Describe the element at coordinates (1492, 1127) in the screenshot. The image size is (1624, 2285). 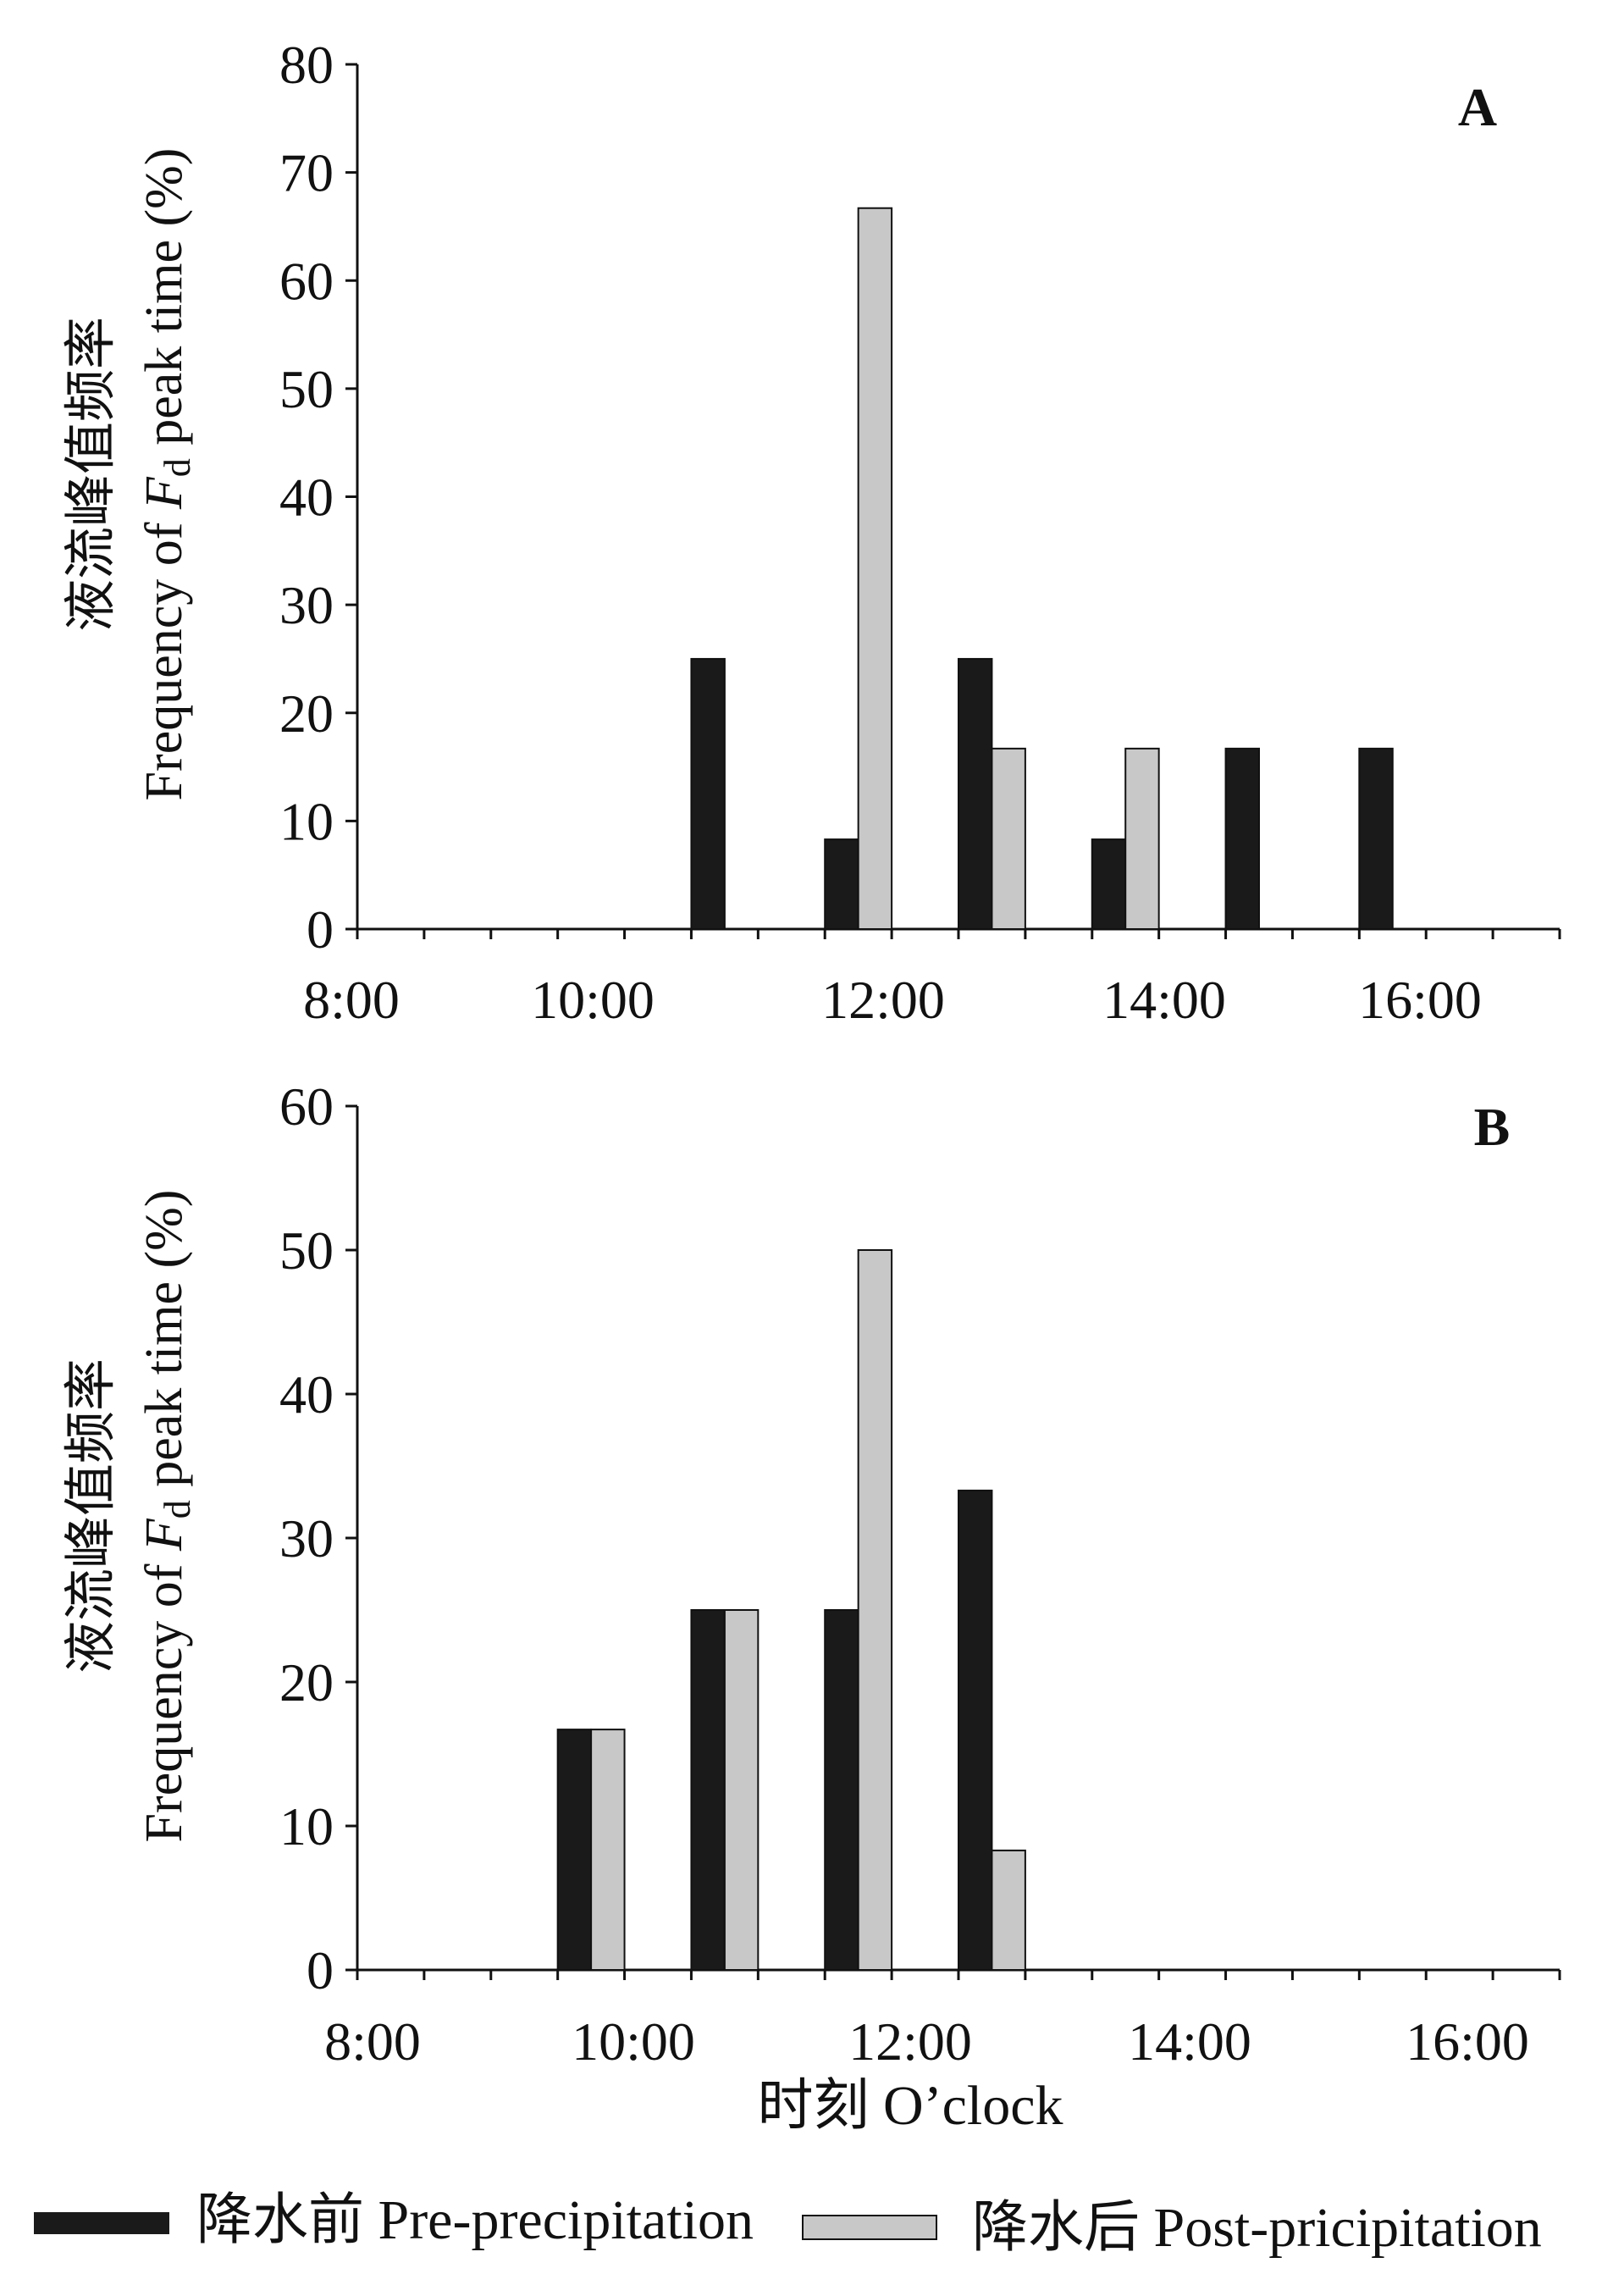
I see `panel-label: B` at that location.